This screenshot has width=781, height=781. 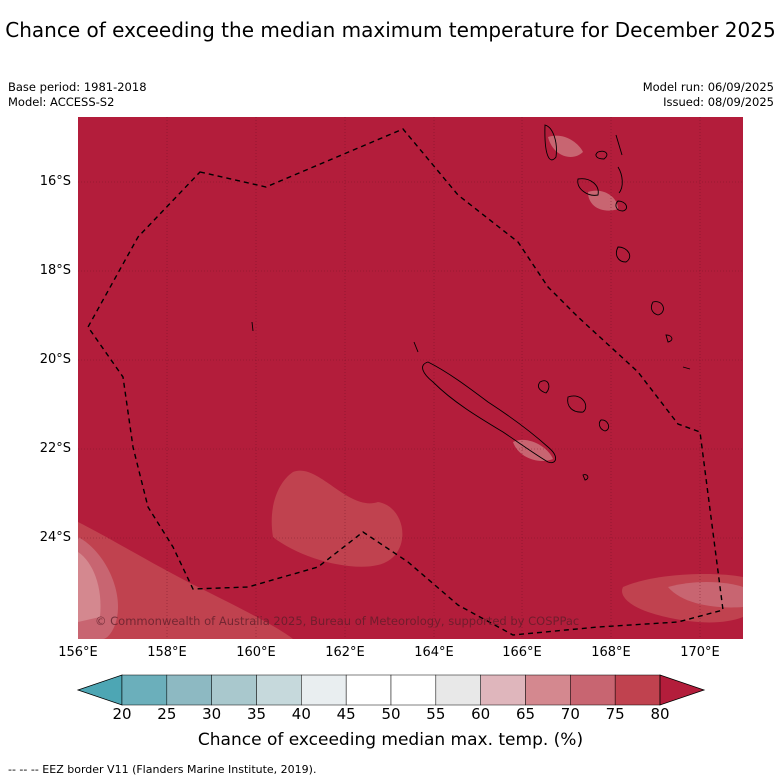 I want to click on shade-70-75-central, so click(x=337, y=518).